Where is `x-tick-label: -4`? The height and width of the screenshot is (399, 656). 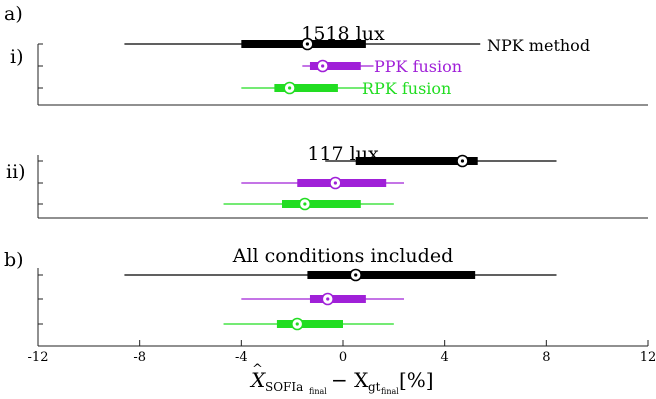
x-tick-label: -4 is located at coordinates (241, 357).